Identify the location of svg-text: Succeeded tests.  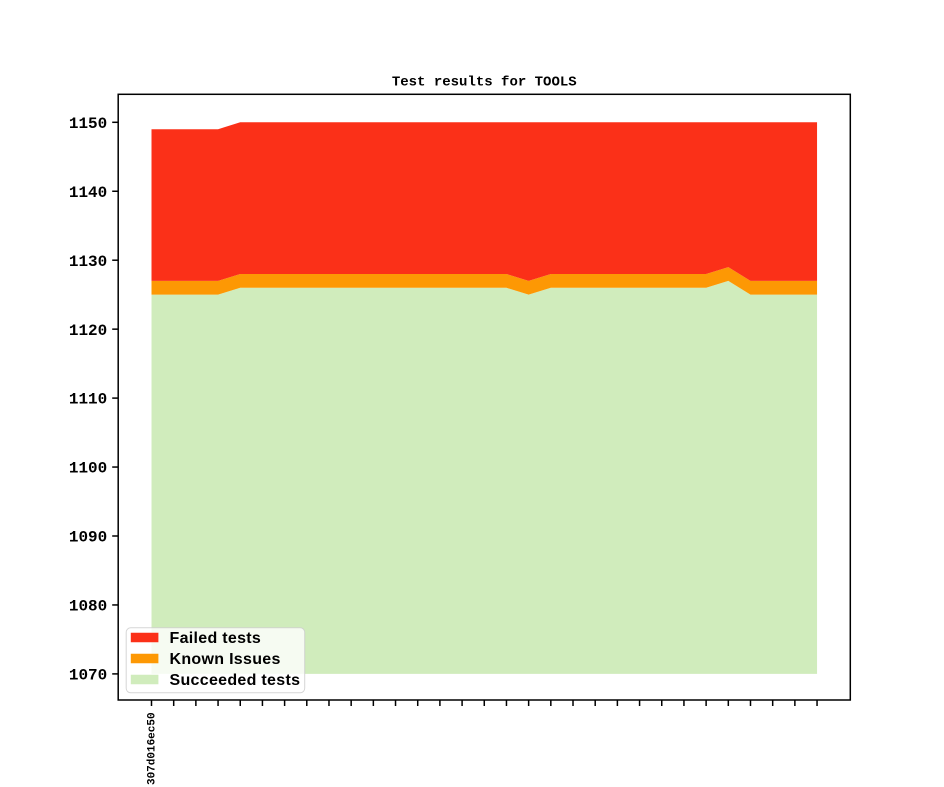
(235, 680).